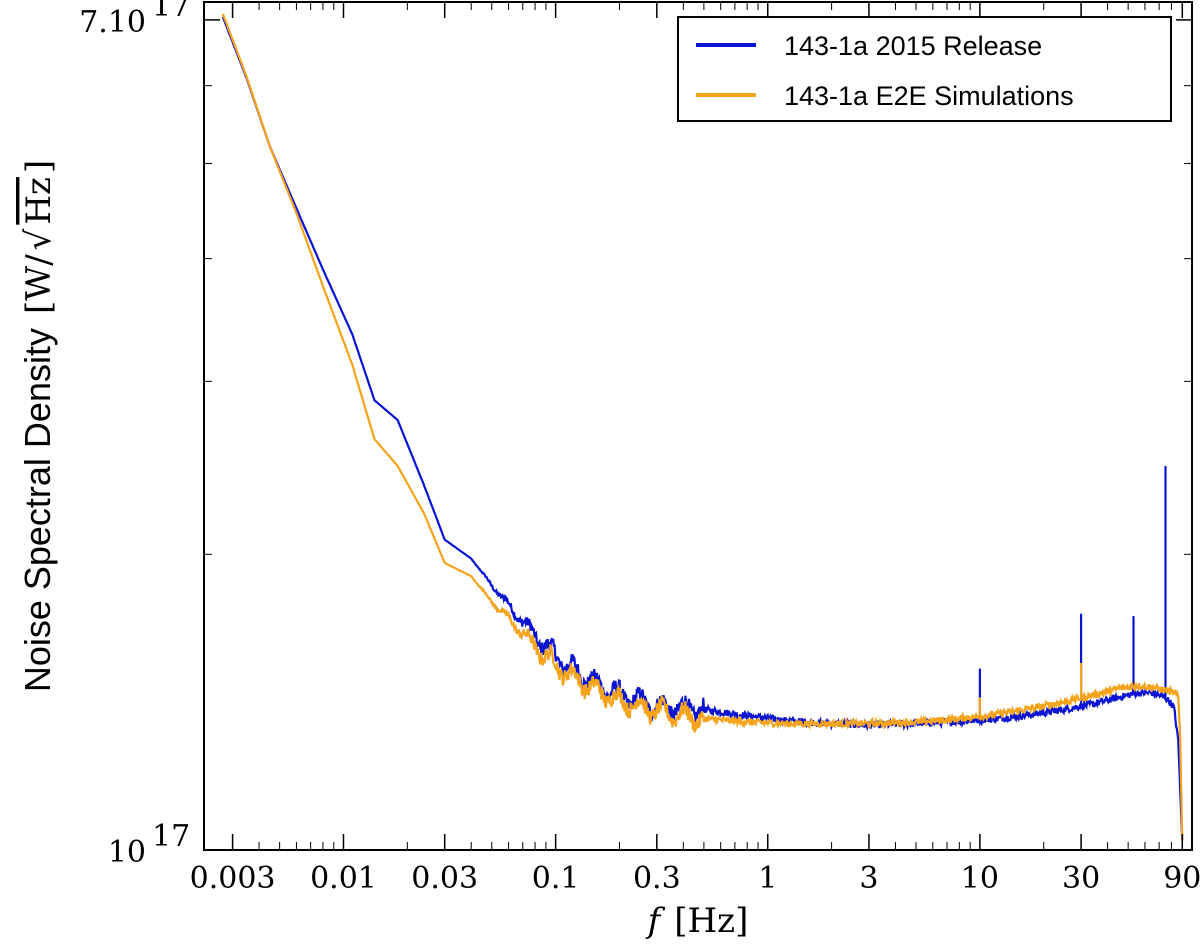 This screenshot has width=1200, height=946. I want to click on x-tick-label: 0.1, so click(556, 878).